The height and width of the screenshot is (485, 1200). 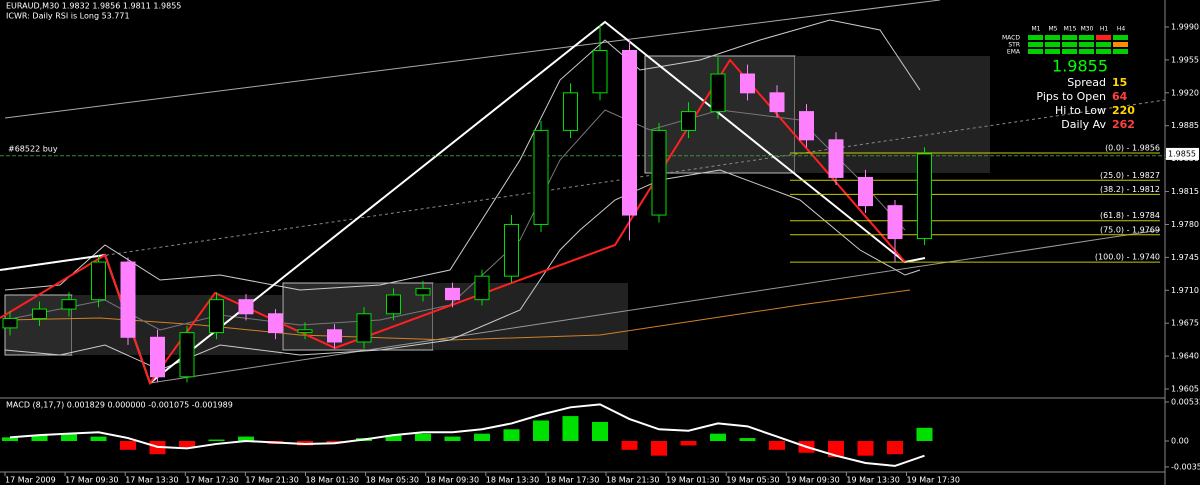 What do you see at coordinates (1130, 175) in the screenshot?
I see `fib-label: (25.0) - 1.9827` at bounding box center [1130, 175].